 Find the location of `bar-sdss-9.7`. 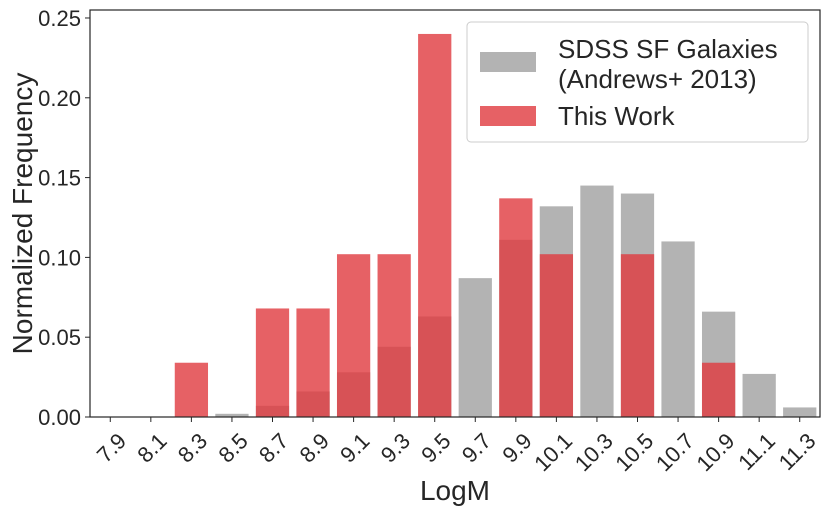

bar-sdss-9.7 is located at coordinates (475, 347).